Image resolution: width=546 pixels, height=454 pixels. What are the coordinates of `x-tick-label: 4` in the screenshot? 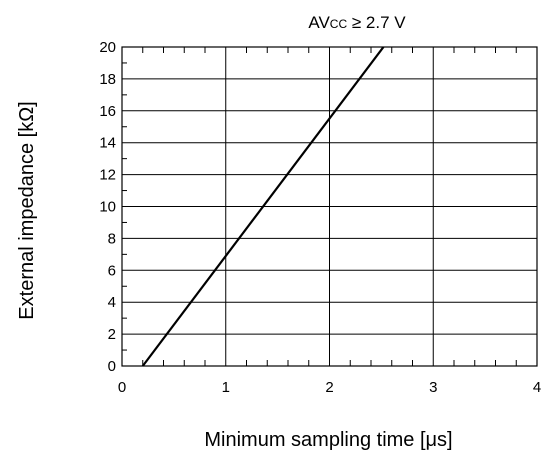 It's located at (537, 387).